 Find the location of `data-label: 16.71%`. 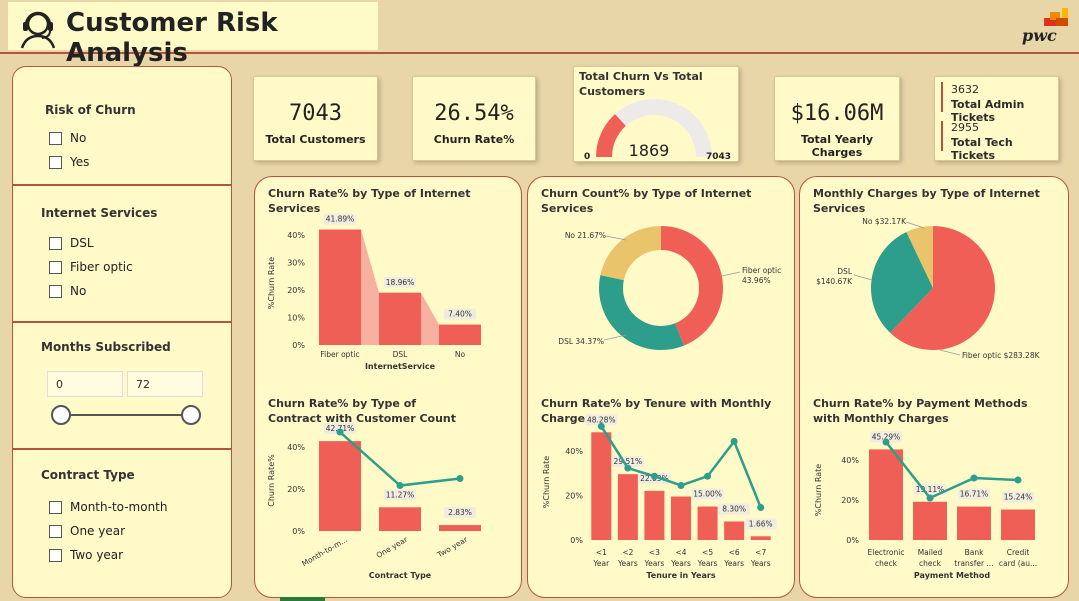

data-label: 16.71% is located at coordinates (974, 494).